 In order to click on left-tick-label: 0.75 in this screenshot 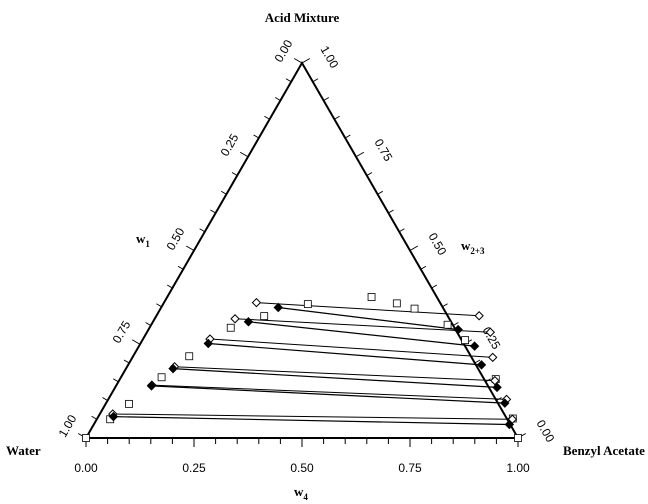, I will do `click(122, 332)`.